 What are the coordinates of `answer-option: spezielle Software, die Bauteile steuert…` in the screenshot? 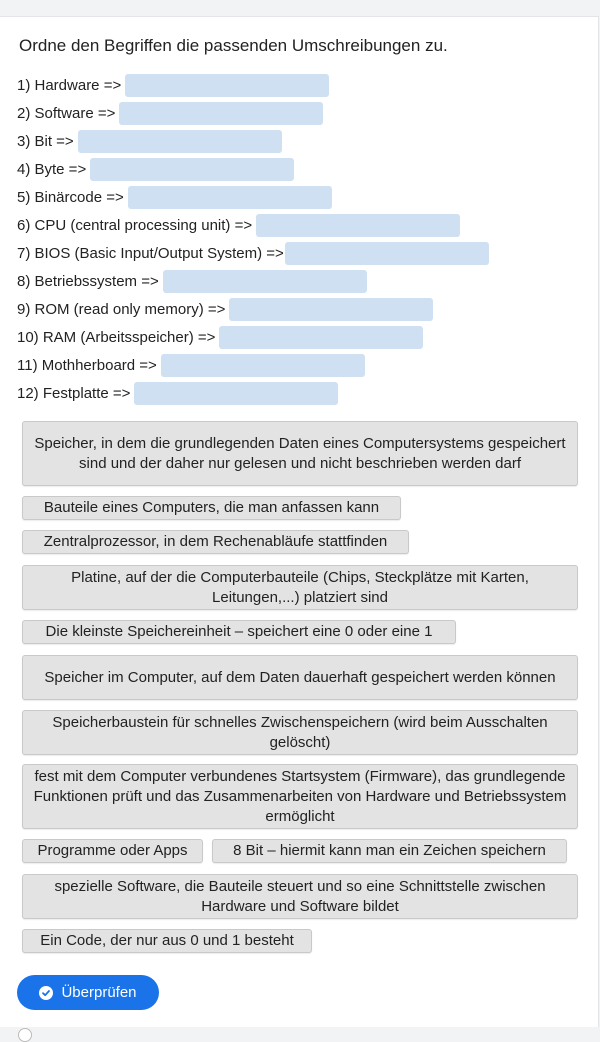 It's located at (300, 896).